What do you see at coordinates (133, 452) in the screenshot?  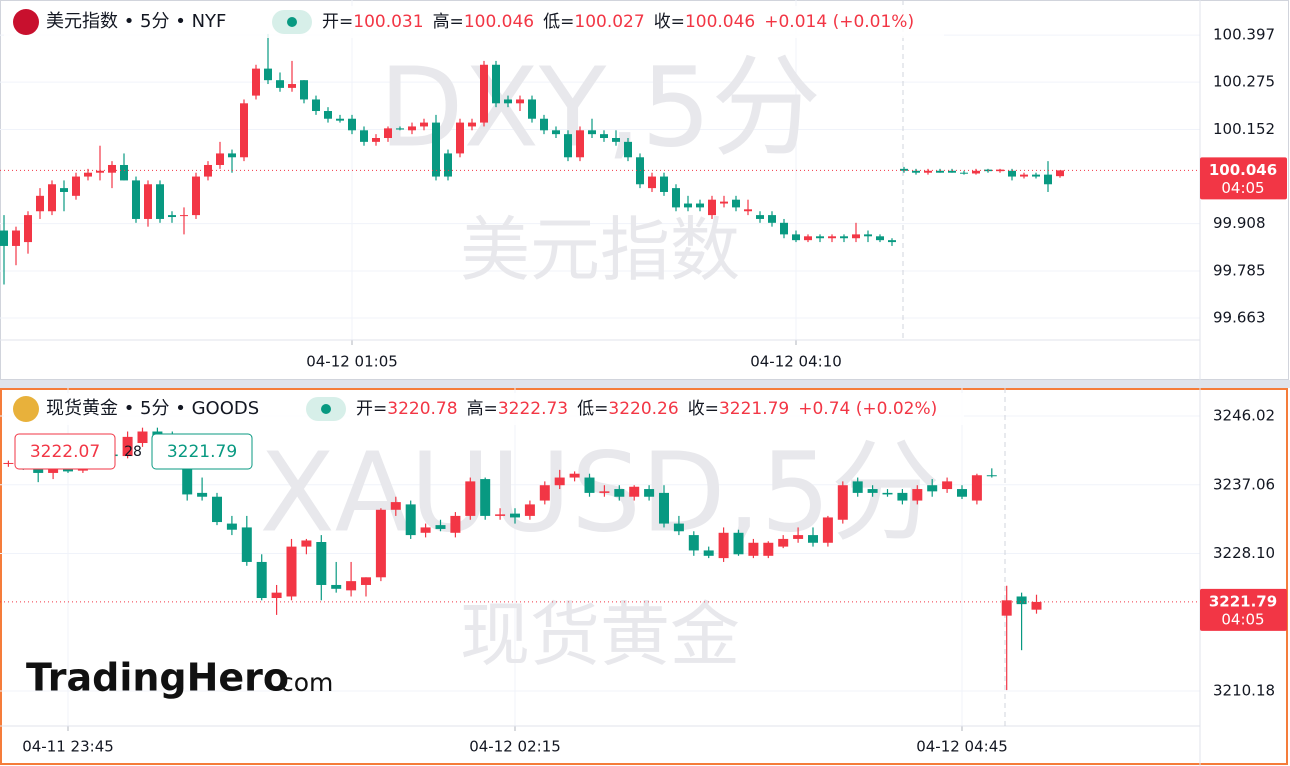 I see `crosshair-label: 28` at bounding box center [133, 452].